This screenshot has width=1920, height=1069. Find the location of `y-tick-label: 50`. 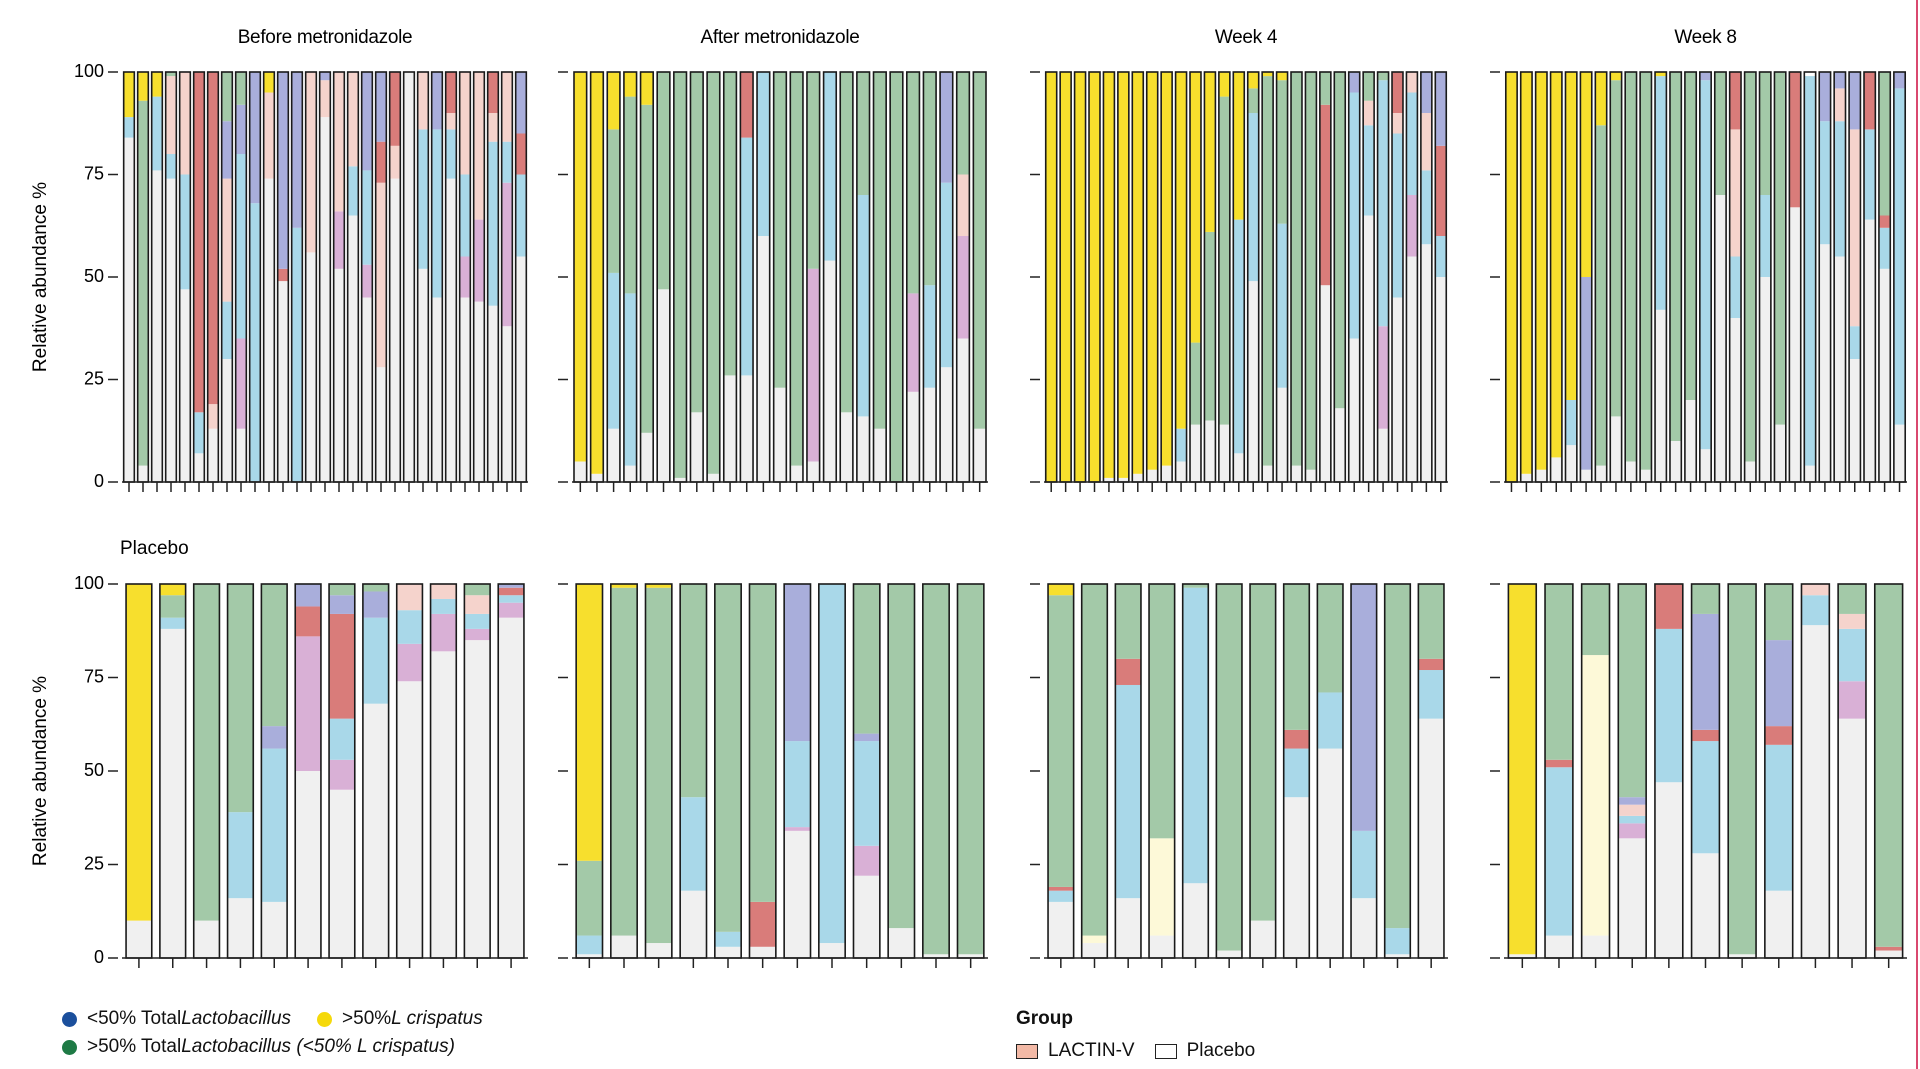

y-tick-label: 50 is located at coordinates (94, 276).